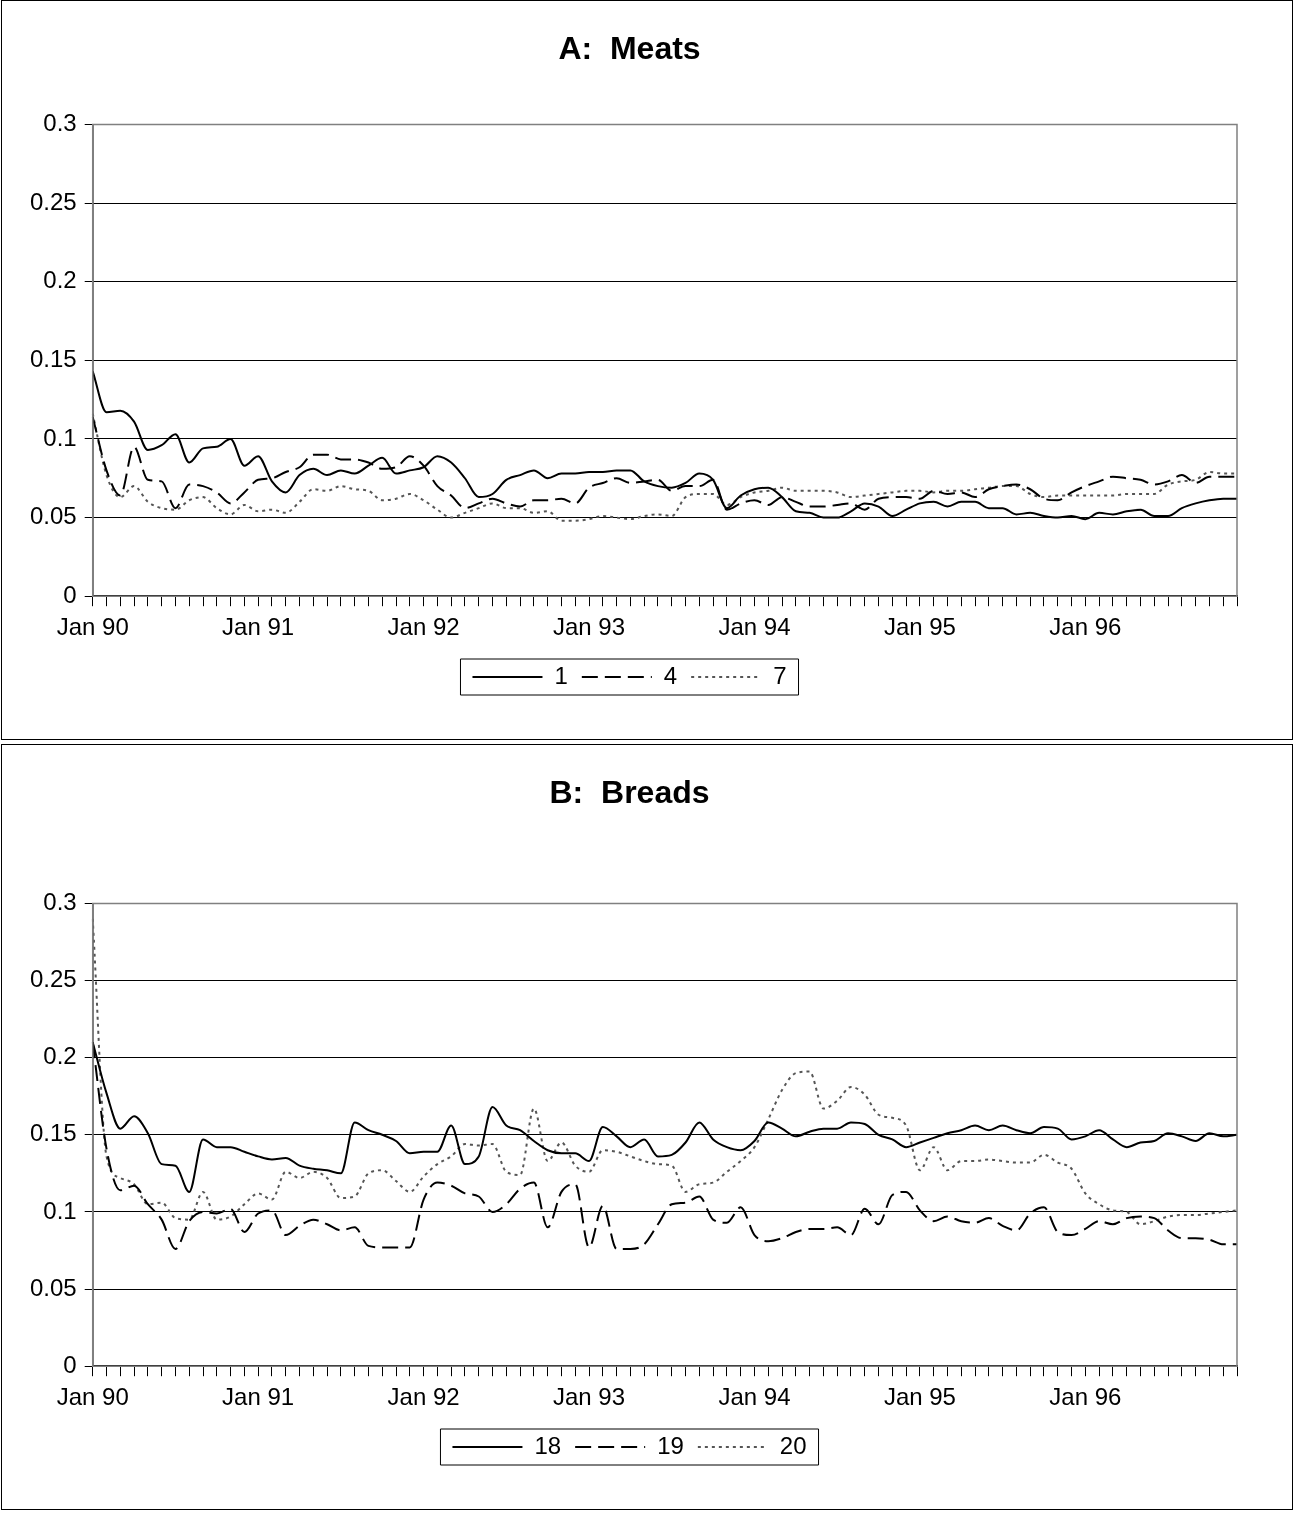 The image size is (1294, 1518). I want to click on legend-label: 4, so click(670, 675).